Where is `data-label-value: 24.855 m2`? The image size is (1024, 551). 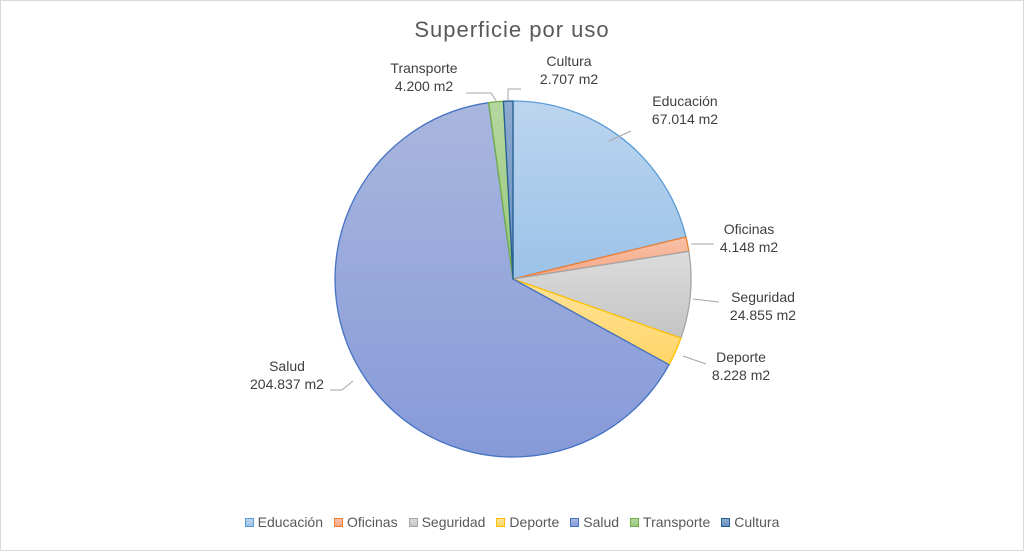
data-label-value: 24.855 m2 is located at coordinates (763, 315).